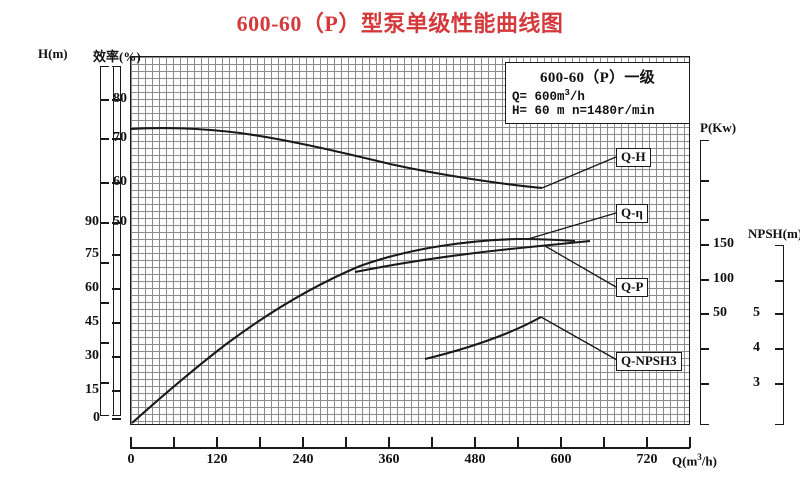 The height and width of the screenshot is (477, 800). What do you see at coordinates (633, 157) in the screenshot?
I see `qh-curve-label: Q-H` at bounding box center [633, 157].